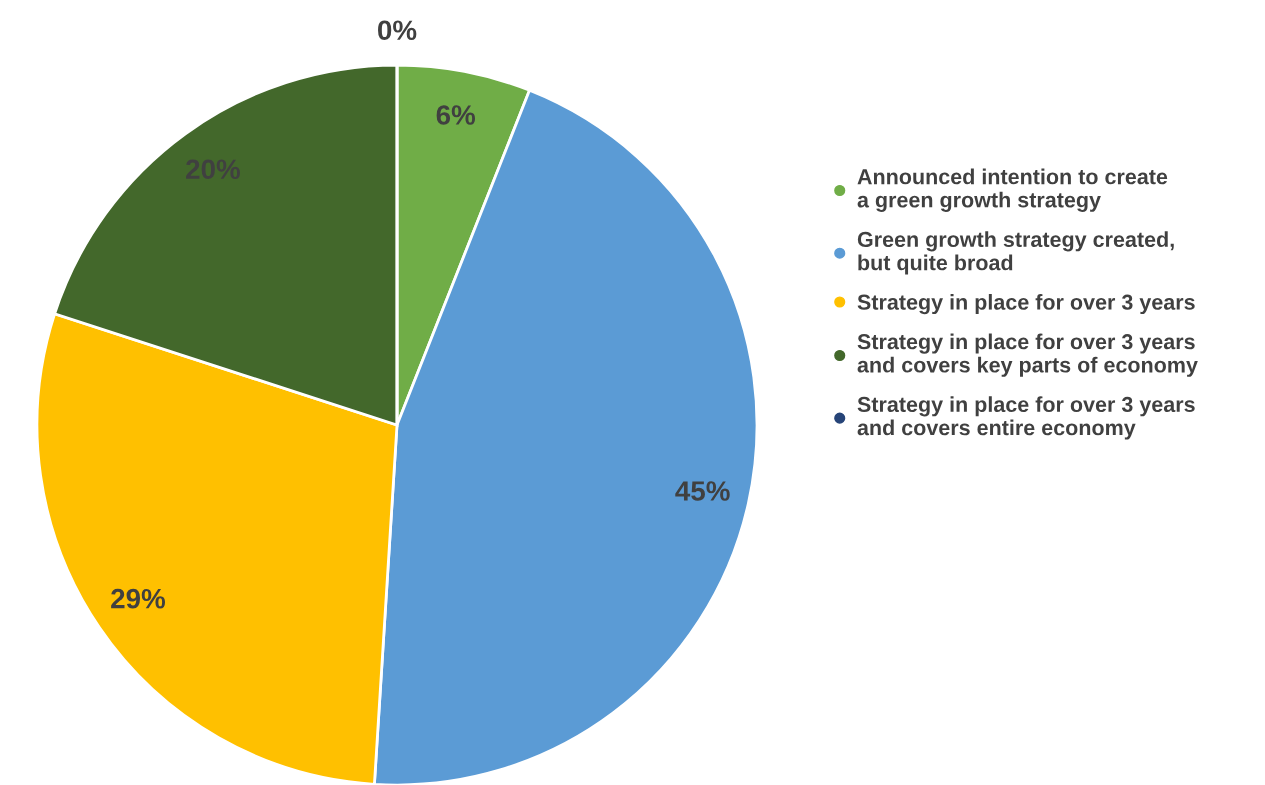 Image resolution: width=1265 pixels, height=785 pixels. I want to click on data-label: 45%, so click(702, 491).